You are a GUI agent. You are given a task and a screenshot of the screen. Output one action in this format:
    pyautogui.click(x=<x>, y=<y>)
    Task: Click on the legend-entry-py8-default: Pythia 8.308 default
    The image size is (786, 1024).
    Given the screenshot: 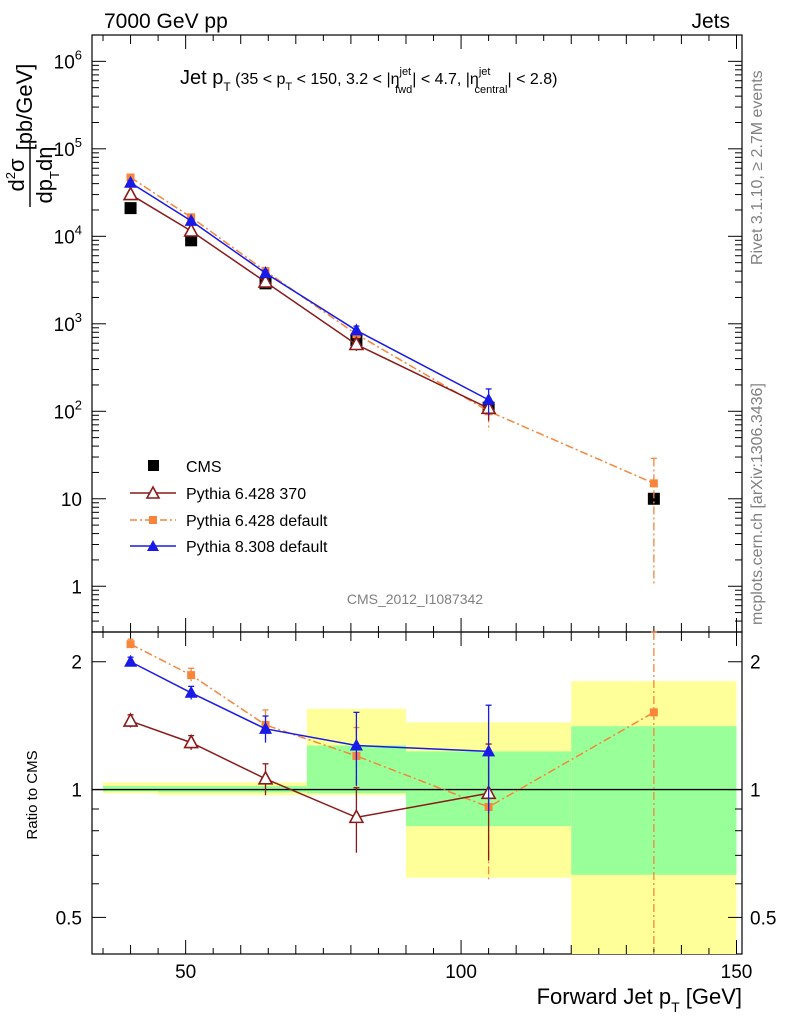 What is the action you would take?
    pyautogui.click(x=229, y=547)
    